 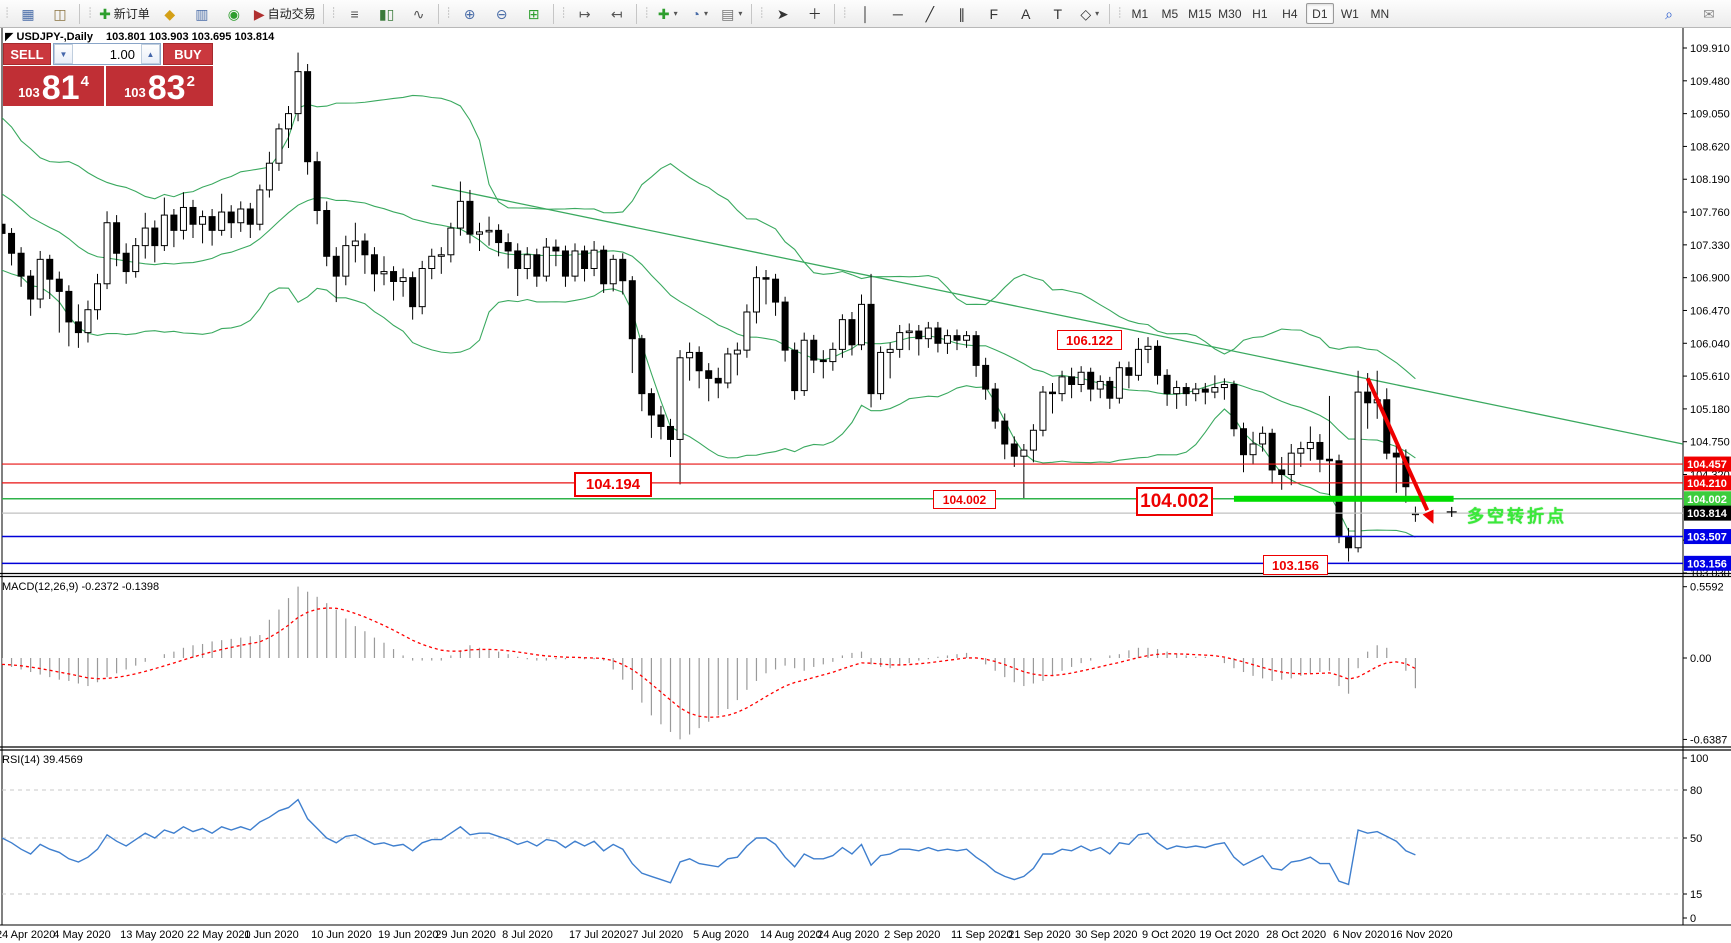 What do you see at coordinates (783, 14) in the screenshot?
I see `cursor-button: ➤` at bounding box center [783, 14].